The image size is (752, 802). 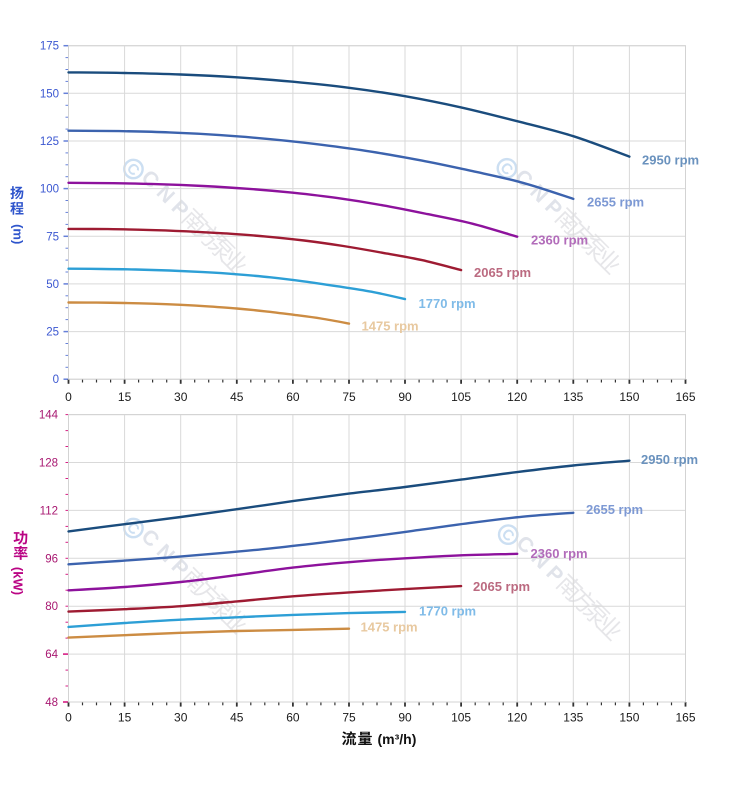 I want to click on svg-text: (m), so click(x=18, y=234).